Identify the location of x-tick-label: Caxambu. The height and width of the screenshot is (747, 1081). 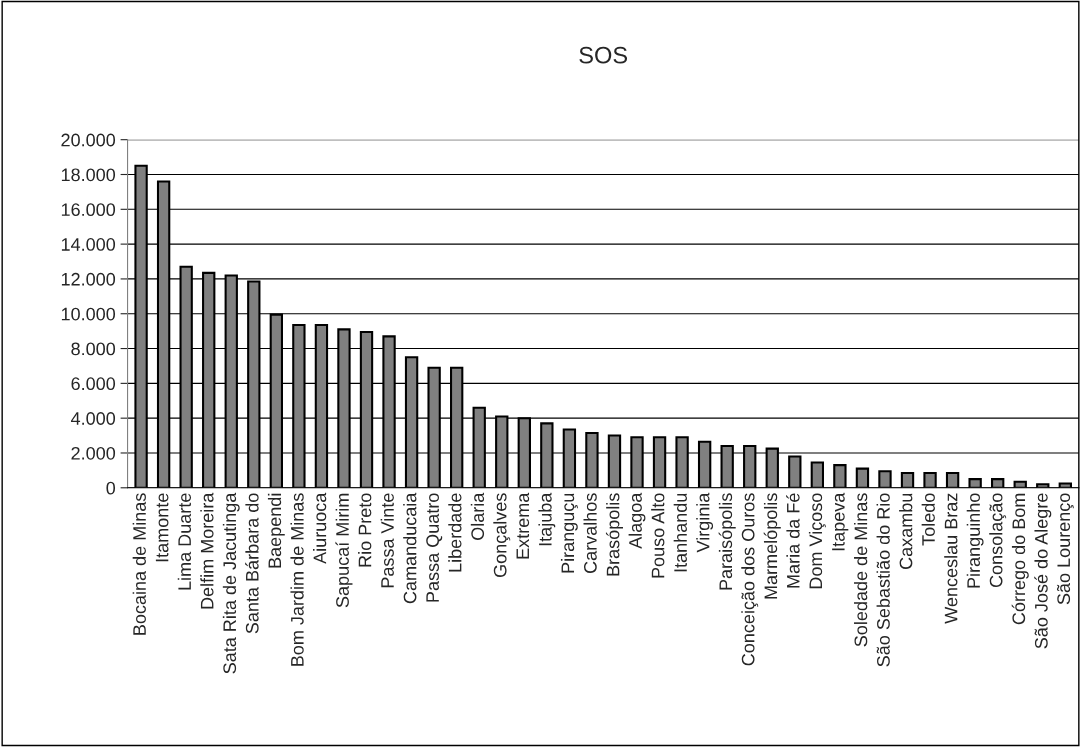
(906, 531).